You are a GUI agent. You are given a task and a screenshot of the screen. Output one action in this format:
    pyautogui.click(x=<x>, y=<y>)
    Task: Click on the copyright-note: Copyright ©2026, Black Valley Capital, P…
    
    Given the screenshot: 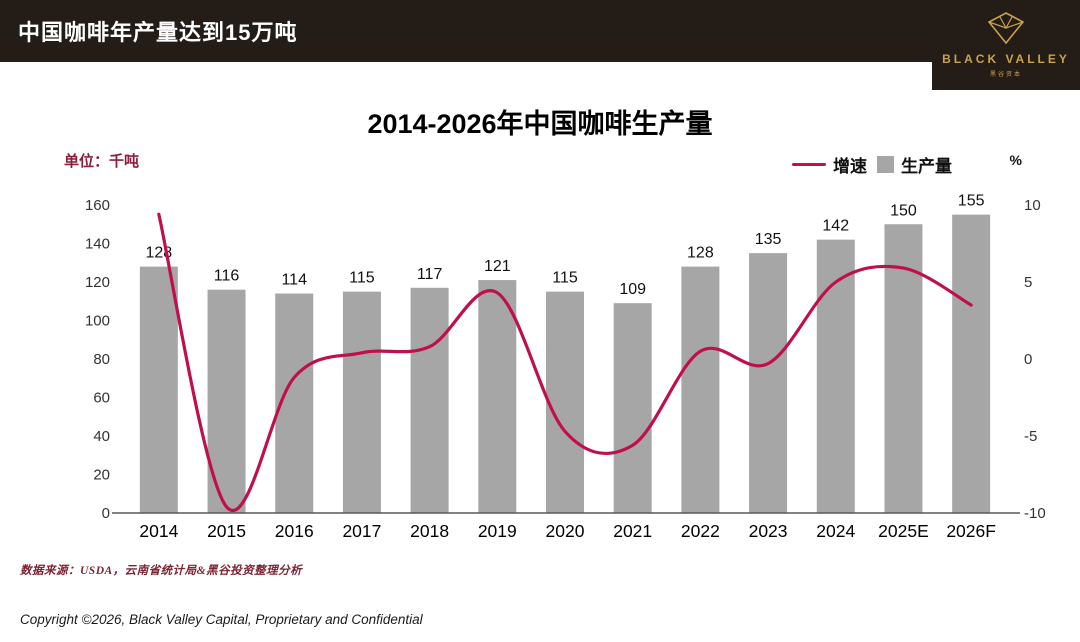 What is the action you would take?
    pyautogui.click(x=221, y=619)
    